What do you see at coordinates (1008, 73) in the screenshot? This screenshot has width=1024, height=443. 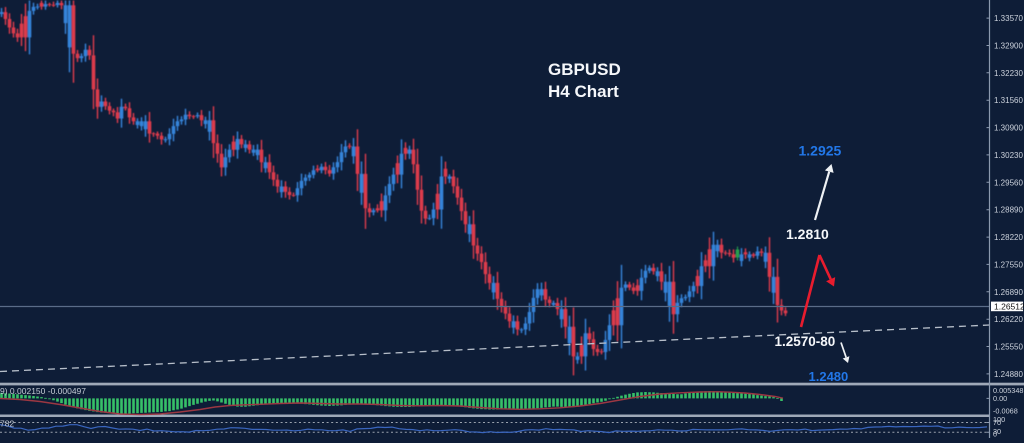 I see `svg-text: 1.32230` at bounding box center [1008, 73].